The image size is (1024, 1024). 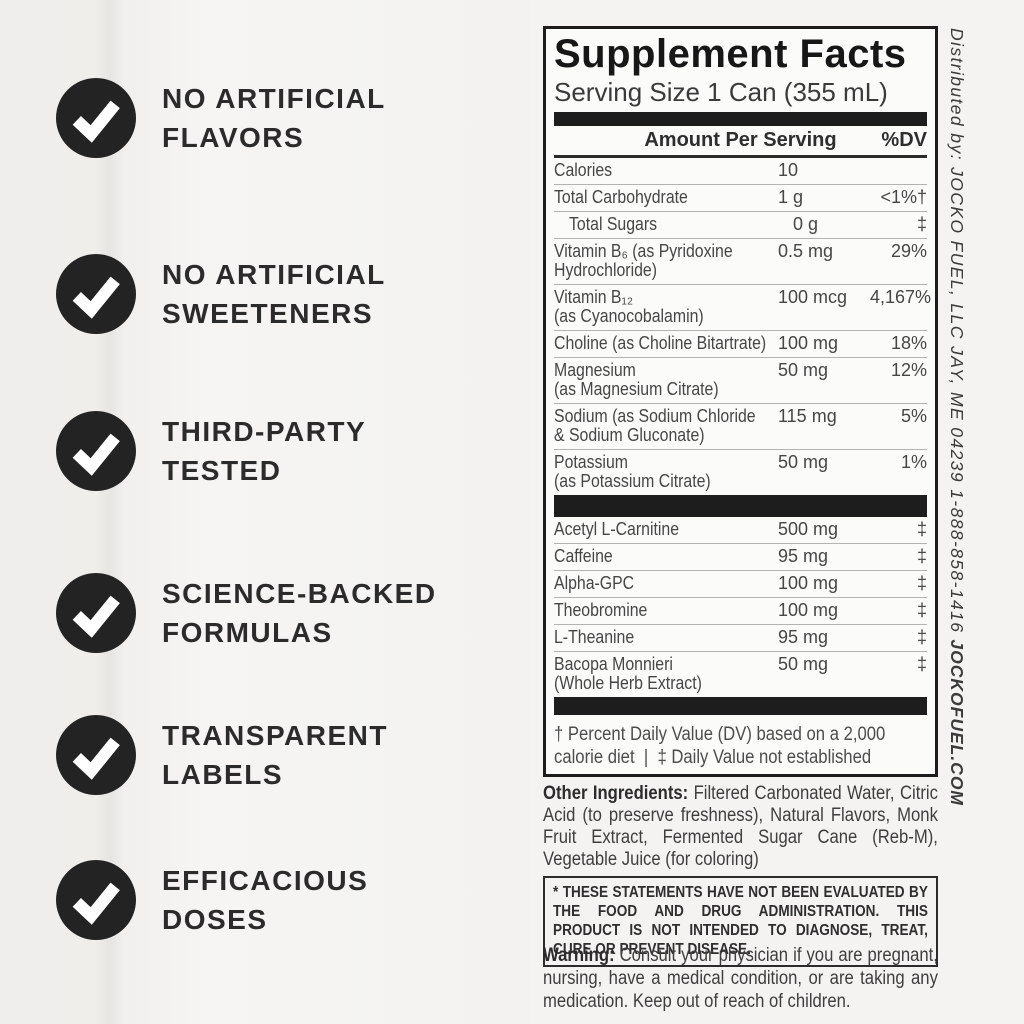 I want to click on feature-item: SCIENCE-BACKED FORMULAS, so click(x=246, y=613).